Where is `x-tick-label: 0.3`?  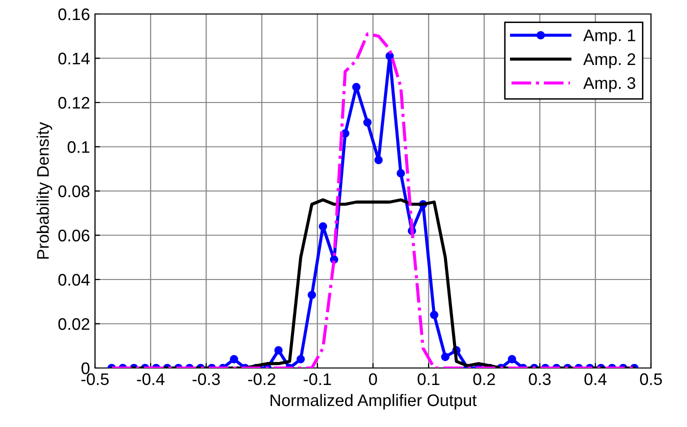
x-tick-label: 0.3 is located at coordinates (539, 379).